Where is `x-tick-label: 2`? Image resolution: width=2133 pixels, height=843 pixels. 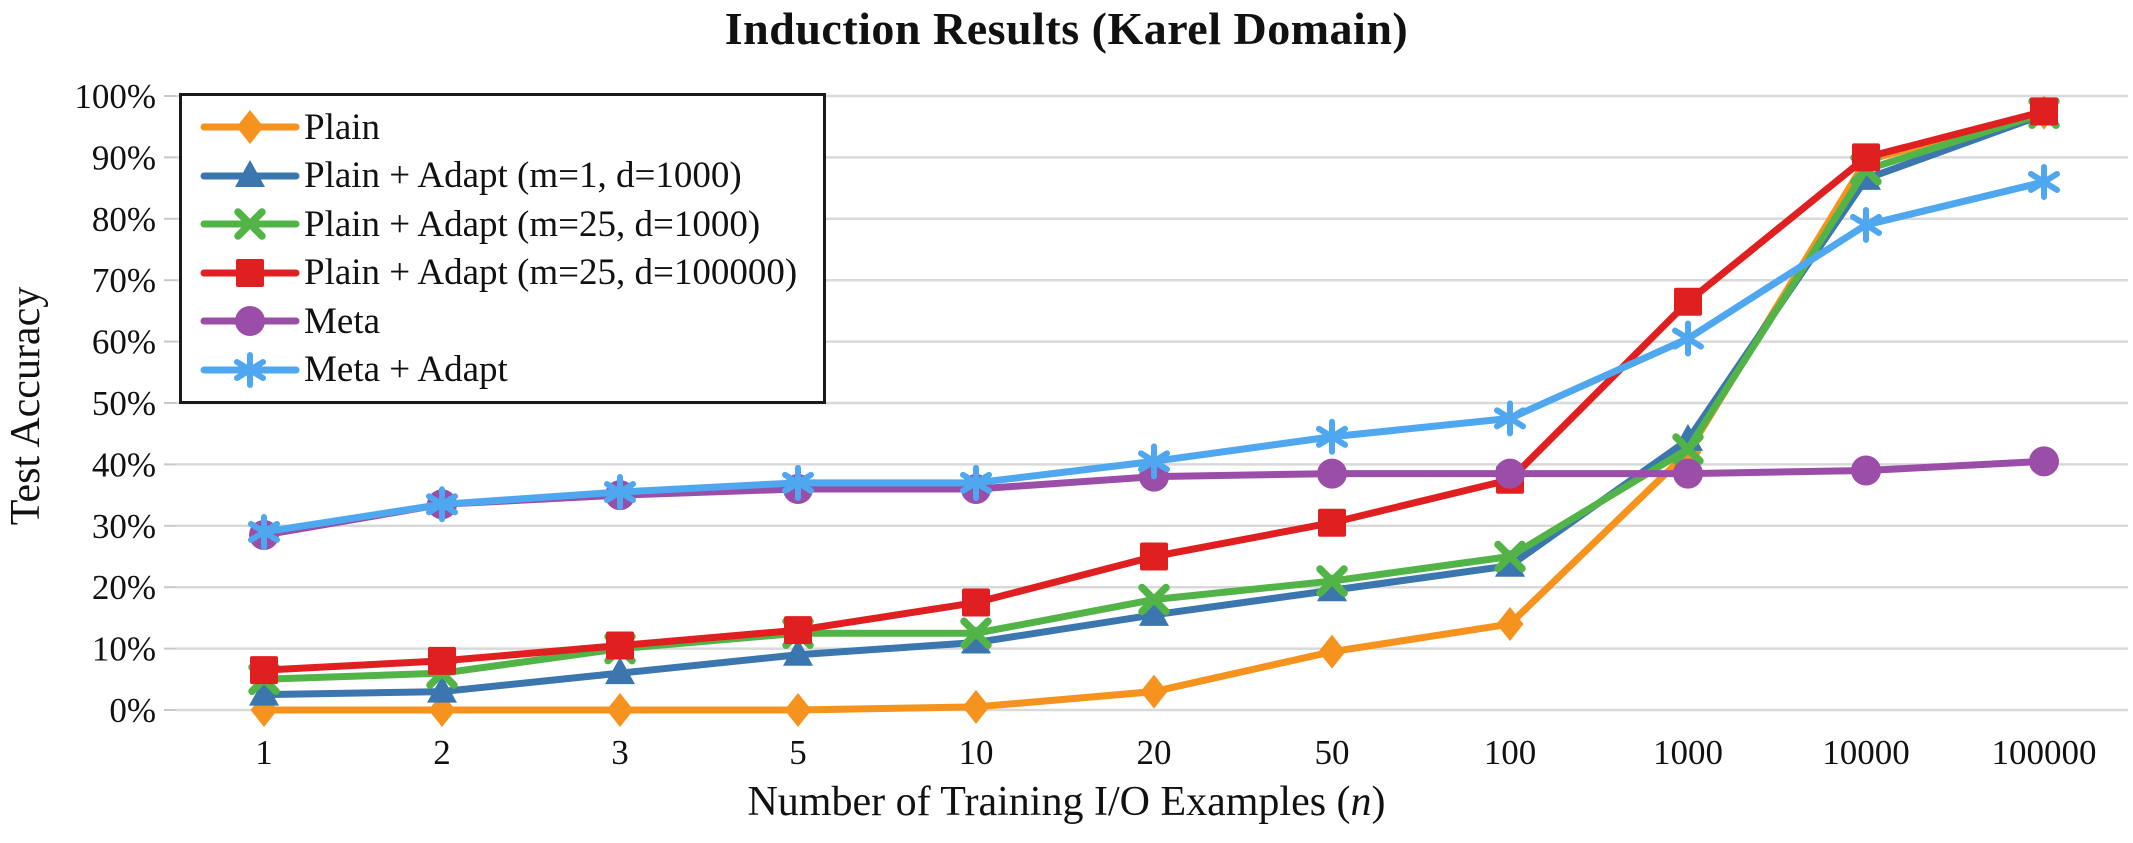 x-tick-label: 2 is located at coordinates (442, 752).